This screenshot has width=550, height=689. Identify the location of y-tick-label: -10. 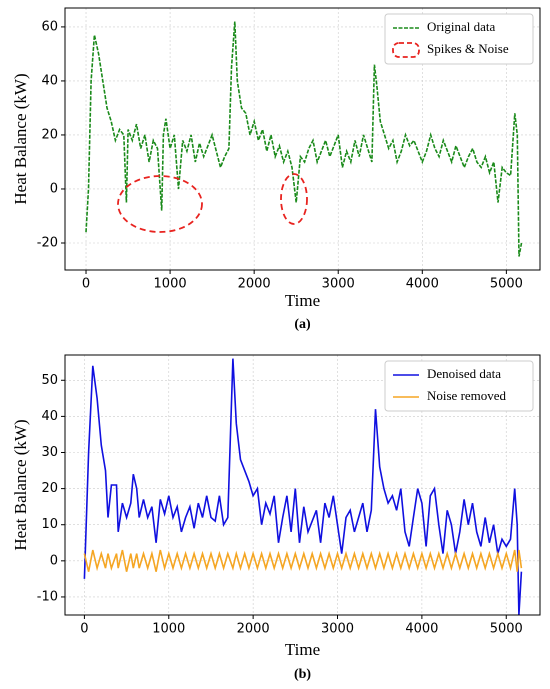
(47, 596).